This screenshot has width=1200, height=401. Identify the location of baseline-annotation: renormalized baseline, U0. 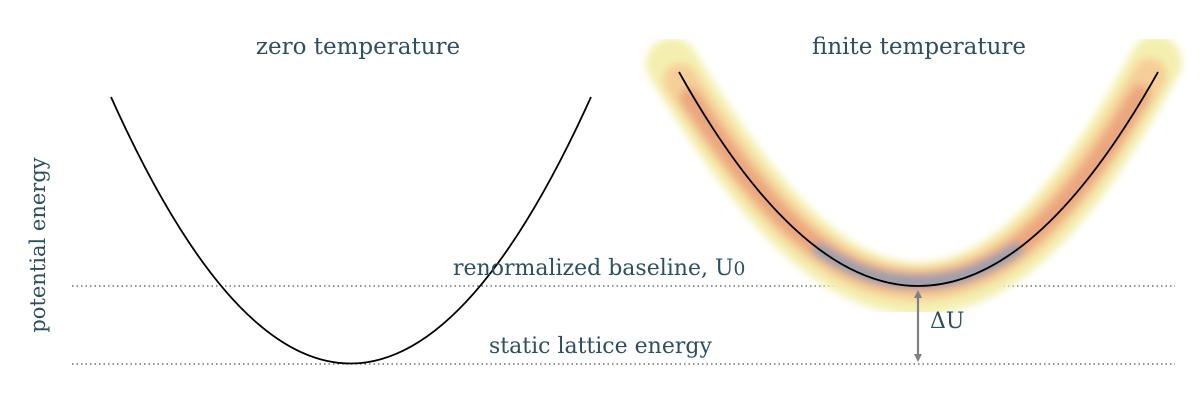
(599, 268).